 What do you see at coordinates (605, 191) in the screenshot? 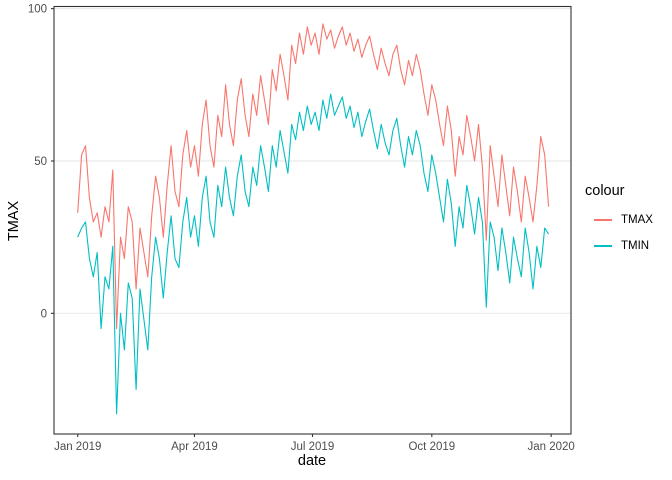
I see `legend-title: colour` at bounding box center [605, 191].